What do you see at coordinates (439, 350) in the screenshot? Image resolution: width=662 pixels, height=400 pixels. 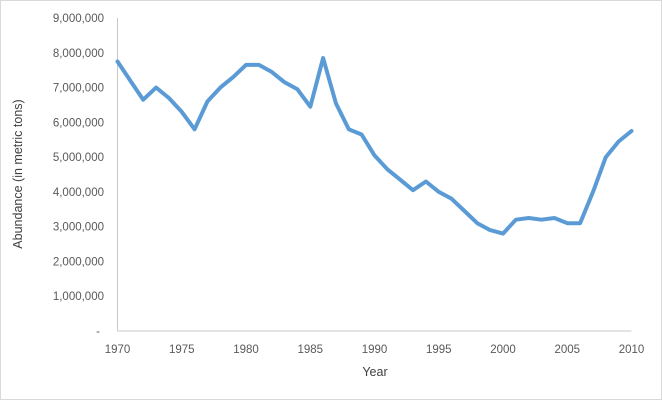 I see `x-tick-label: 1995` at bounding box center [439, 350].